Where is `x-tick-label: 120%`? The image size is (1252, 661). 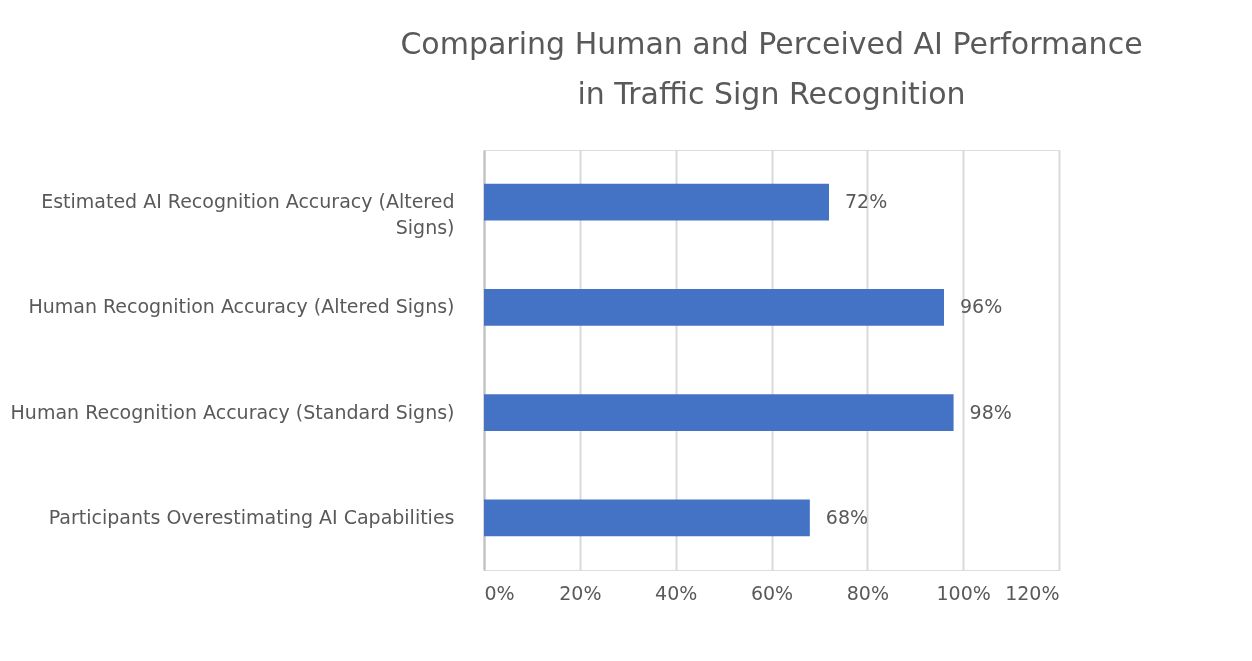
x-tick-label: 120% is located at coordinates (1032, 592).